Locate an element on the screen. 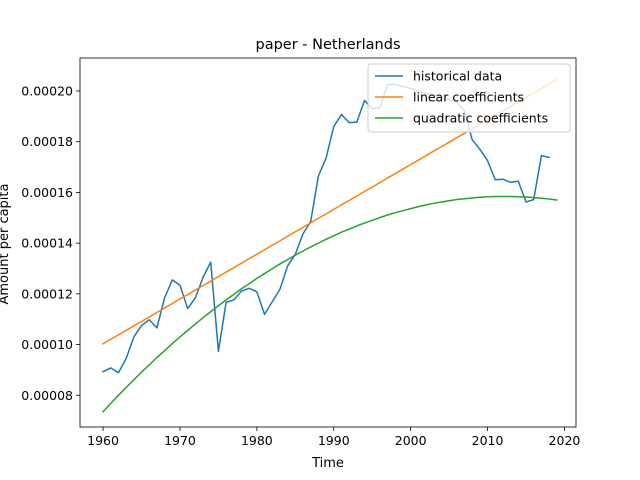 This screenshot has height=480, width=640. y-tick-label: 0.00008 is located at coordinates (47, 395).